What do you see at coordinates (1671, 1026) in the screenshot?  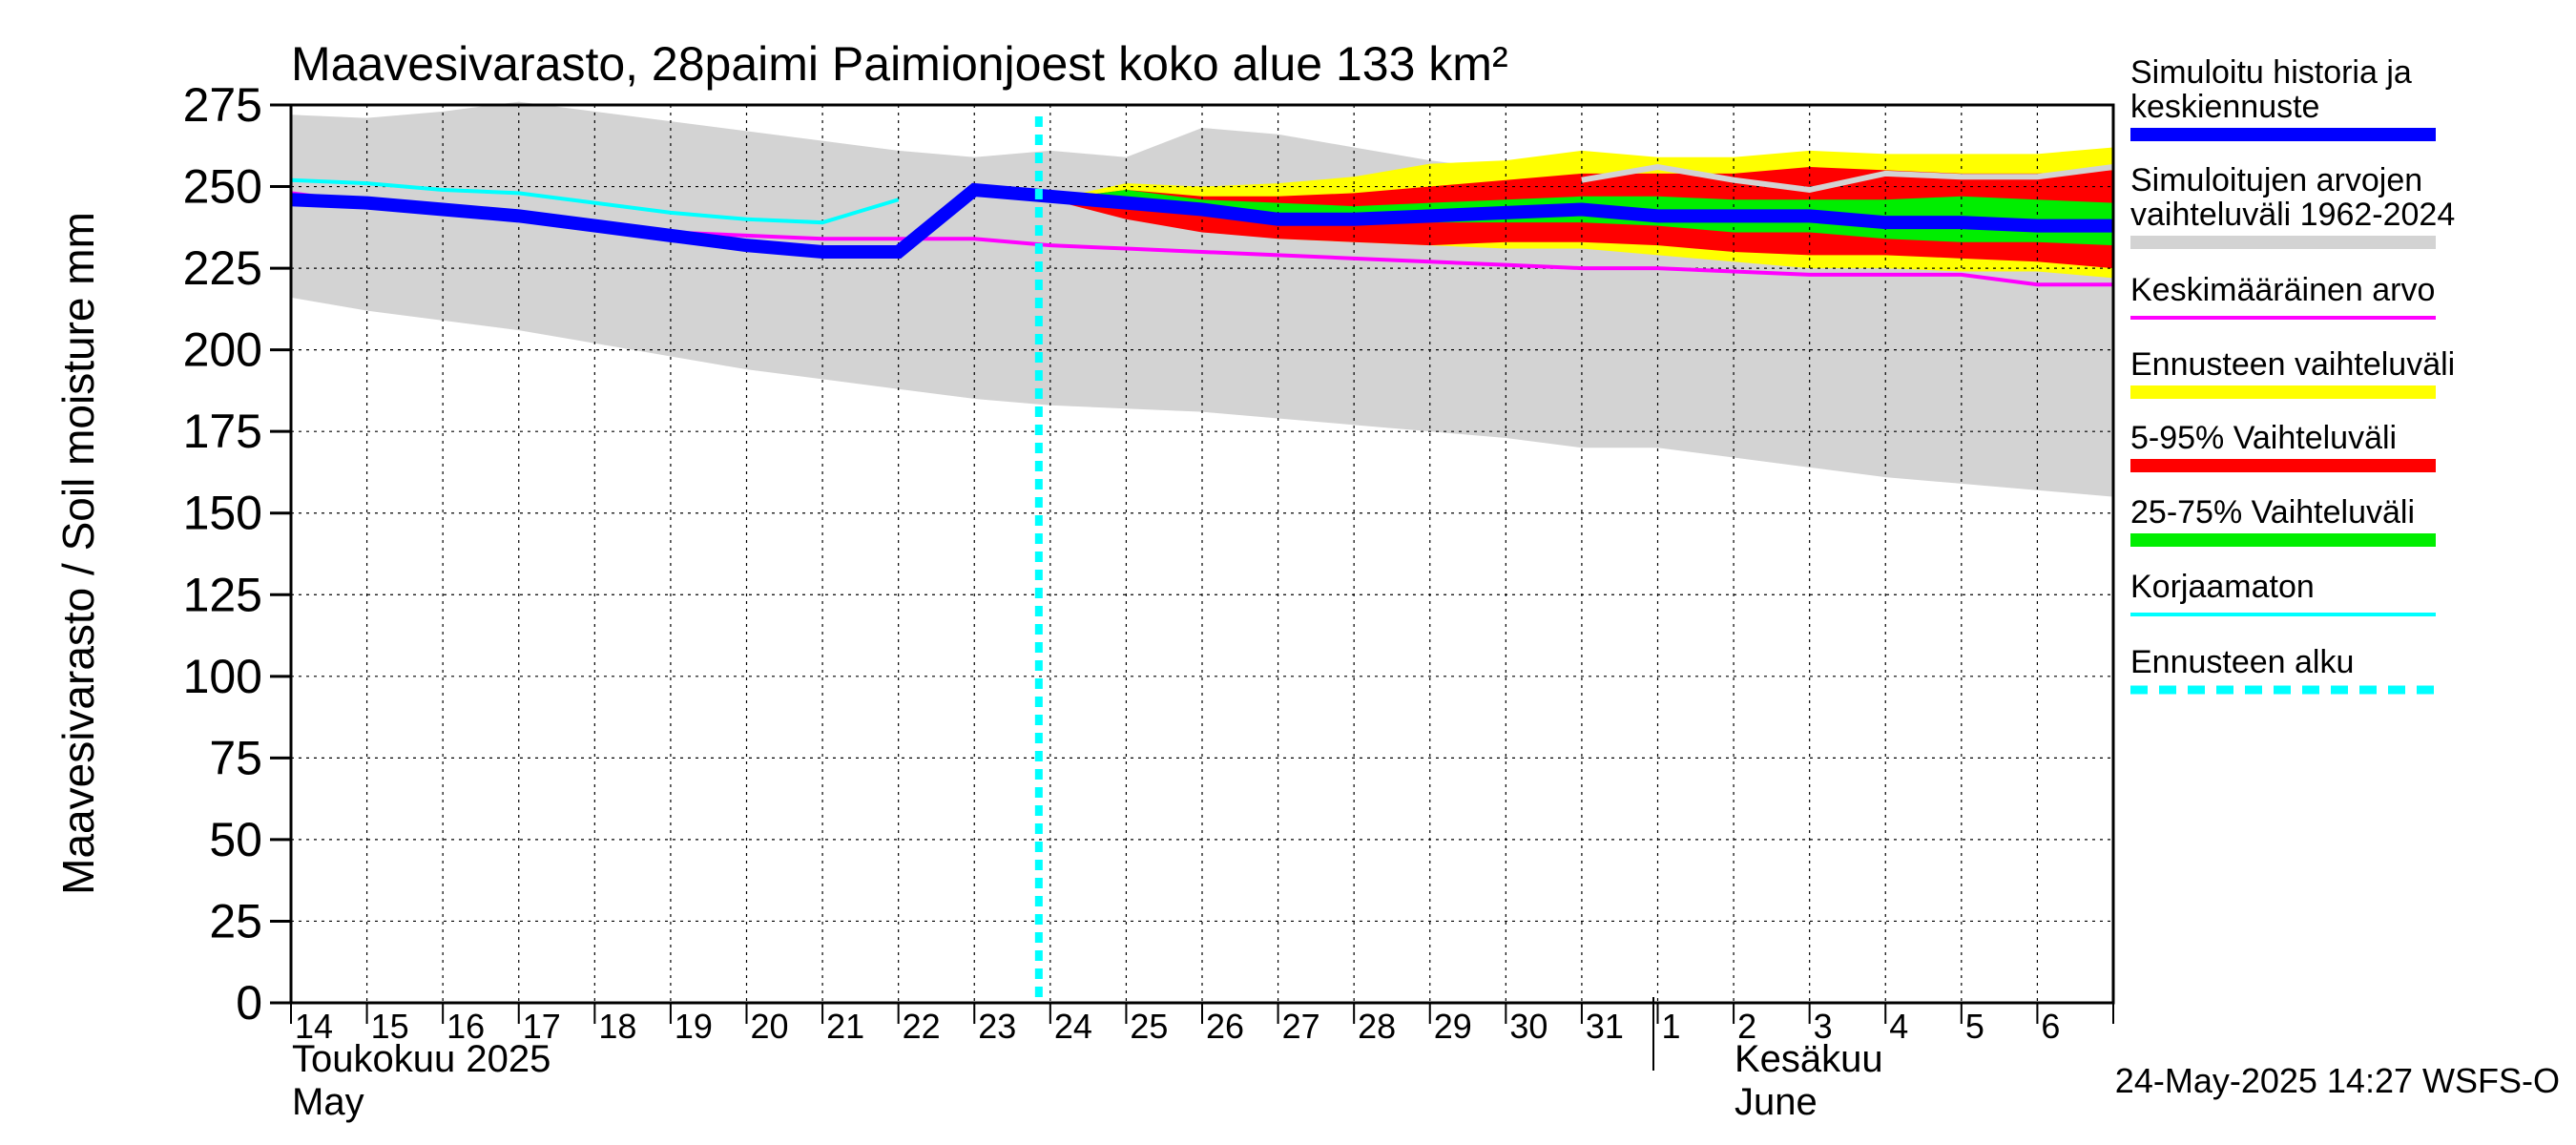 I see `x-tick-label: 1` at bounding box center [1671, 1026].